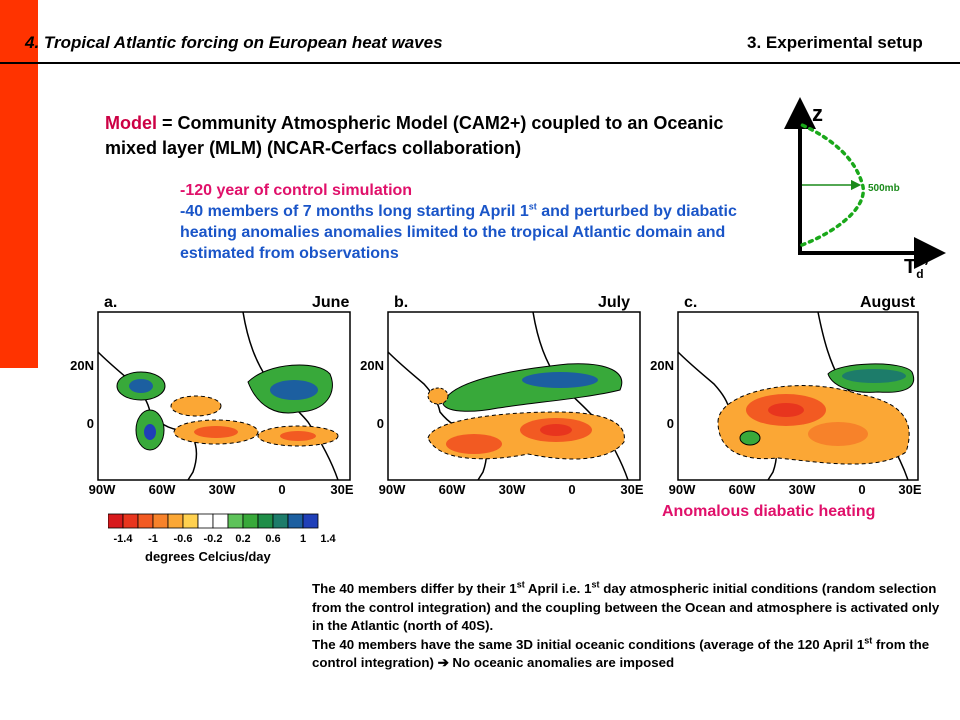 The height and width of the screenshot is (720, 960). What do you see at coordinates (102, 489) in the screenshot?
I see `lon-a-0: 90W` at bounding box center [102, 489].